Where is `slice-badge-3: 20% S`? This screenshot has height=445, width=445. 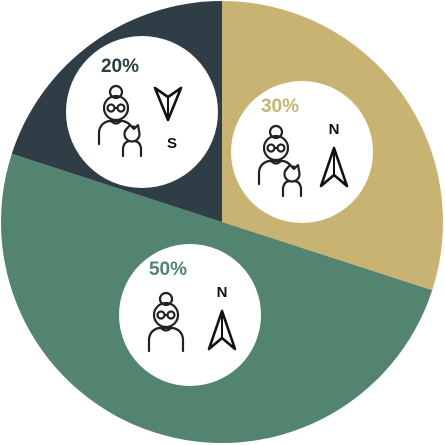
slice-badge-3: 20% S is located at coordinates (142, 112).